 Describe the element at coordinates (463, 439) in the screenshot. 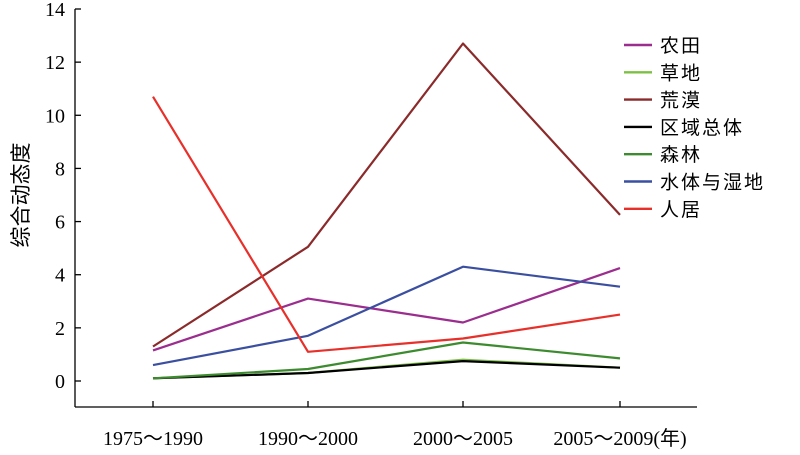

I see `x-tick-label: 2000～2005` at that location.